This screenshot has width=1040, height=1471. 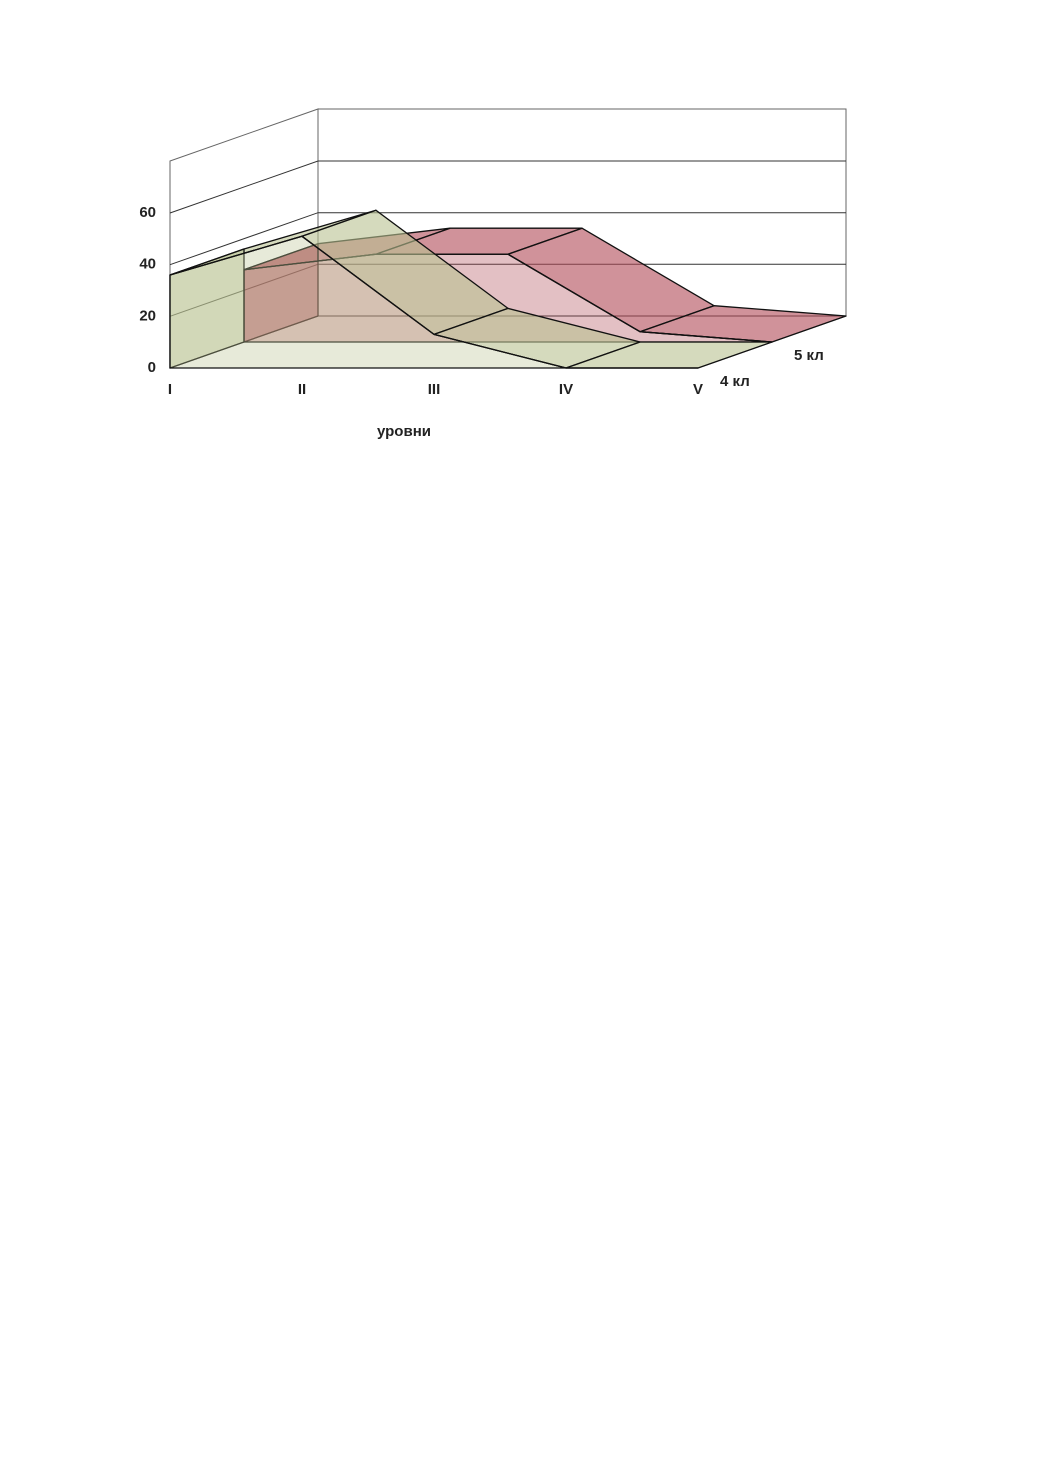 I want to click on series-label: 4 кл, so click(x=735, y=381).